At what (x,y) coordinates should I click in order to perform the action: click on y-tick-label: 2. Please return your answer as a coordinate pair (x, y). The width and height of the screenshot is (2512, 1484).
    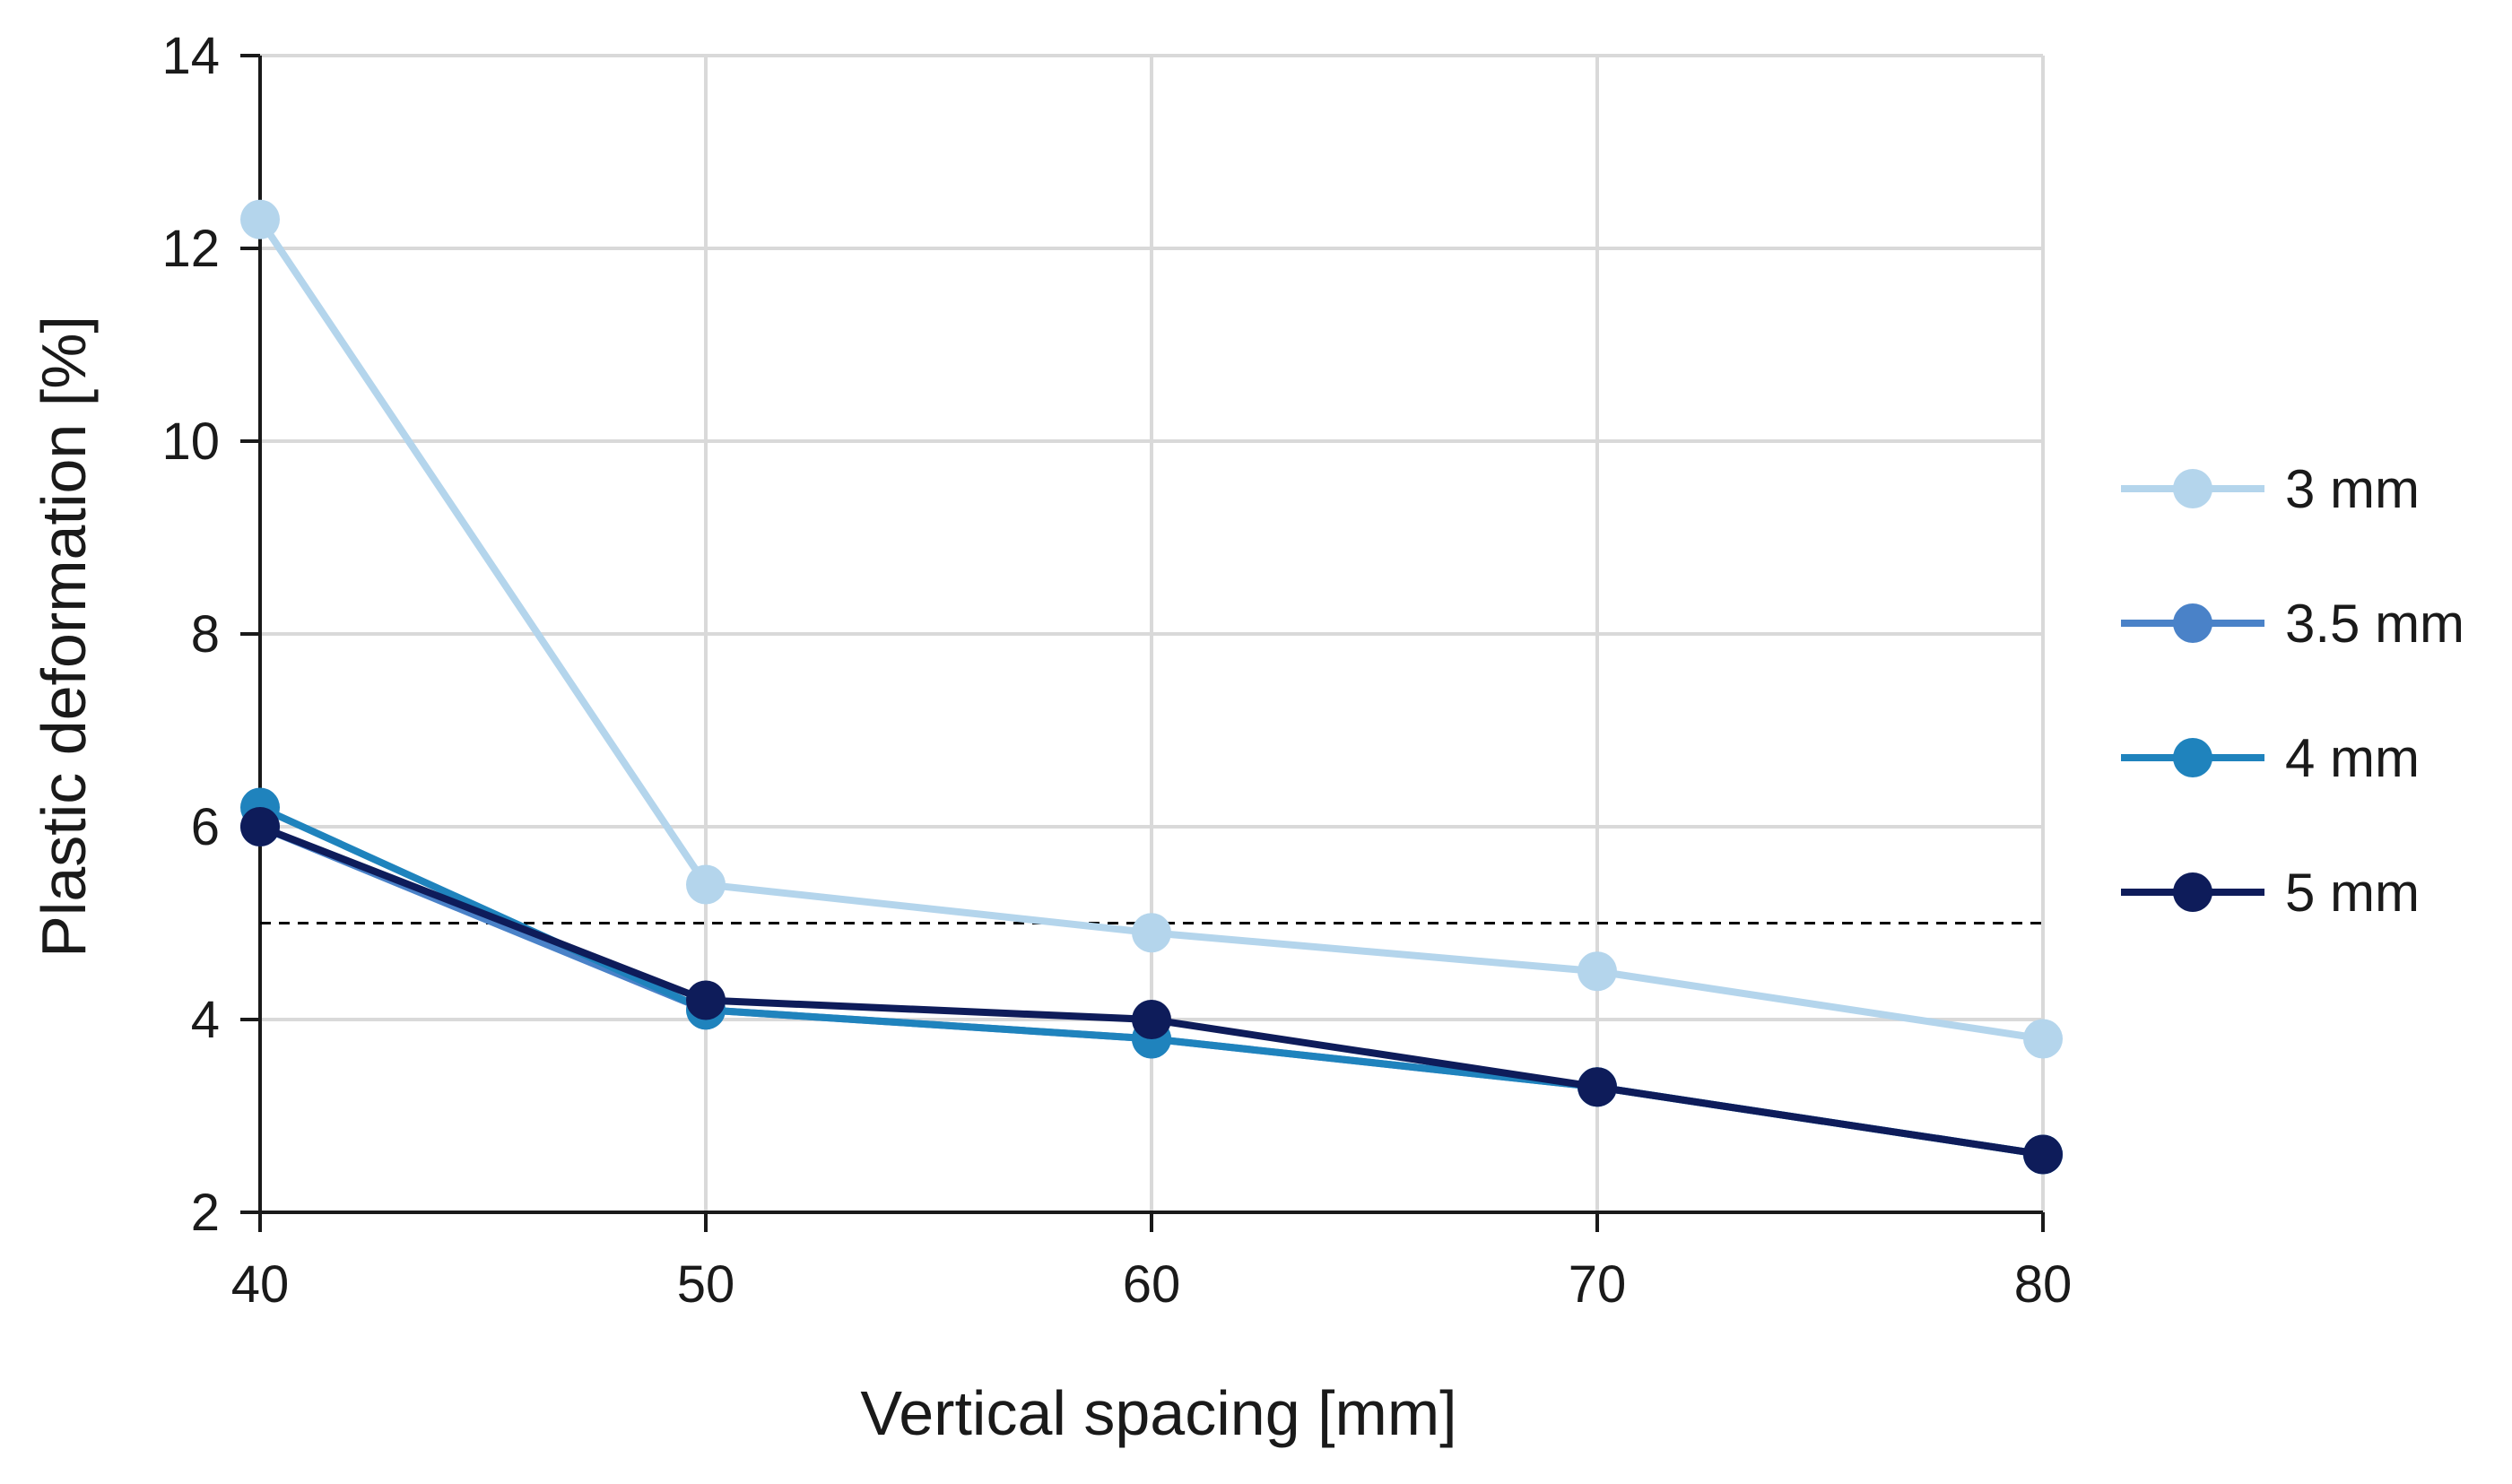
    Looking at the image, I should click on (205, 1213).